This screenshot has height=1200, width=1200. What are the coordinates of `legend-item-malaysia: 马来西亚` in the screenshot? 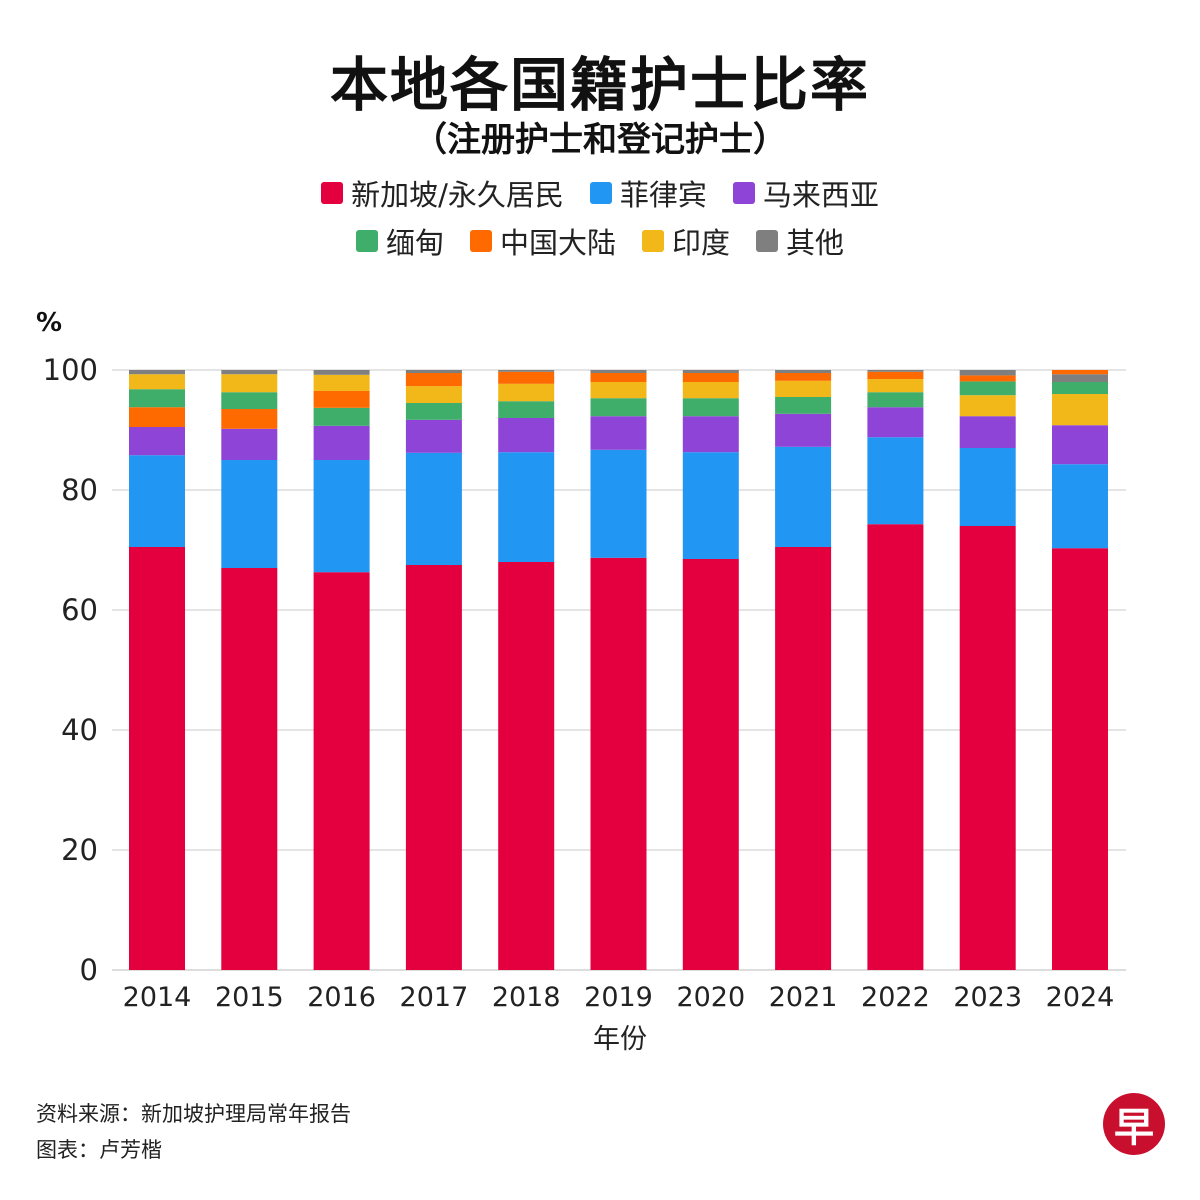 It's located at (805, 193).